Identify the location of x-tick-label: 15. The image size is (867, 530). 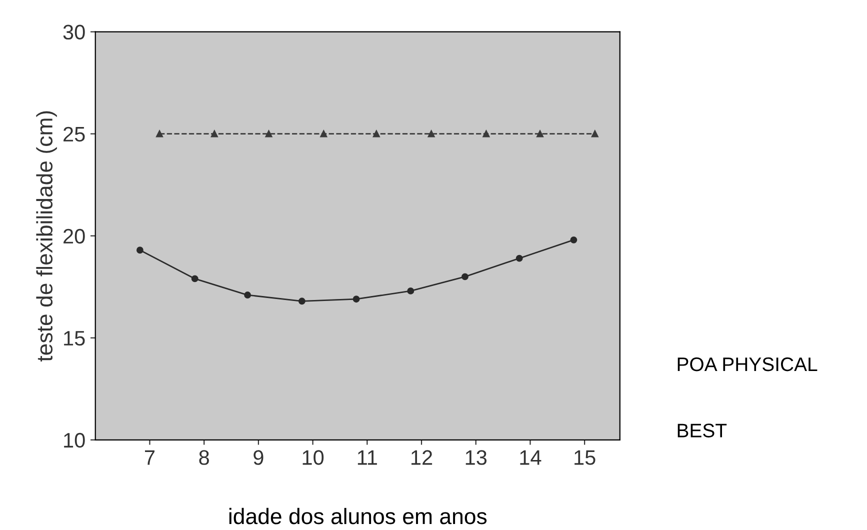
(585, 457).